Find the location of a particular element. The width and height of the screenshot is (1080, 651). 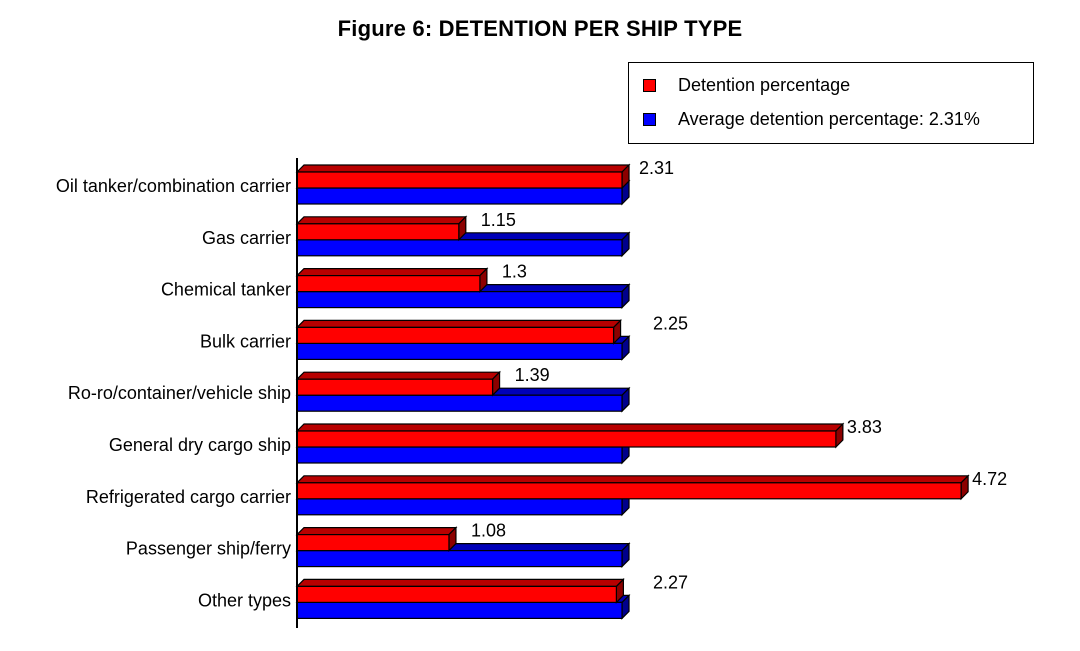

legend-label-average: Average detention percentage: 2.31% is located at coordinates (829, 119).